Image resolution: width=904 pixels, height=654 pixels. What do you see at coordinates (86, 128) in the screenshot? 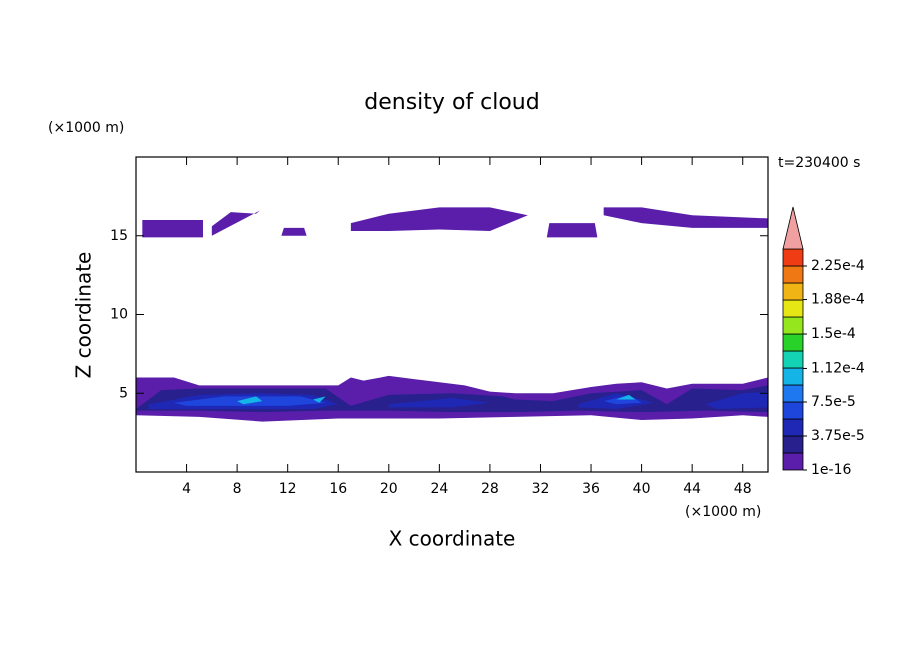
I see `y-unit: (×1000 m)` at bounding box center [86, 128].